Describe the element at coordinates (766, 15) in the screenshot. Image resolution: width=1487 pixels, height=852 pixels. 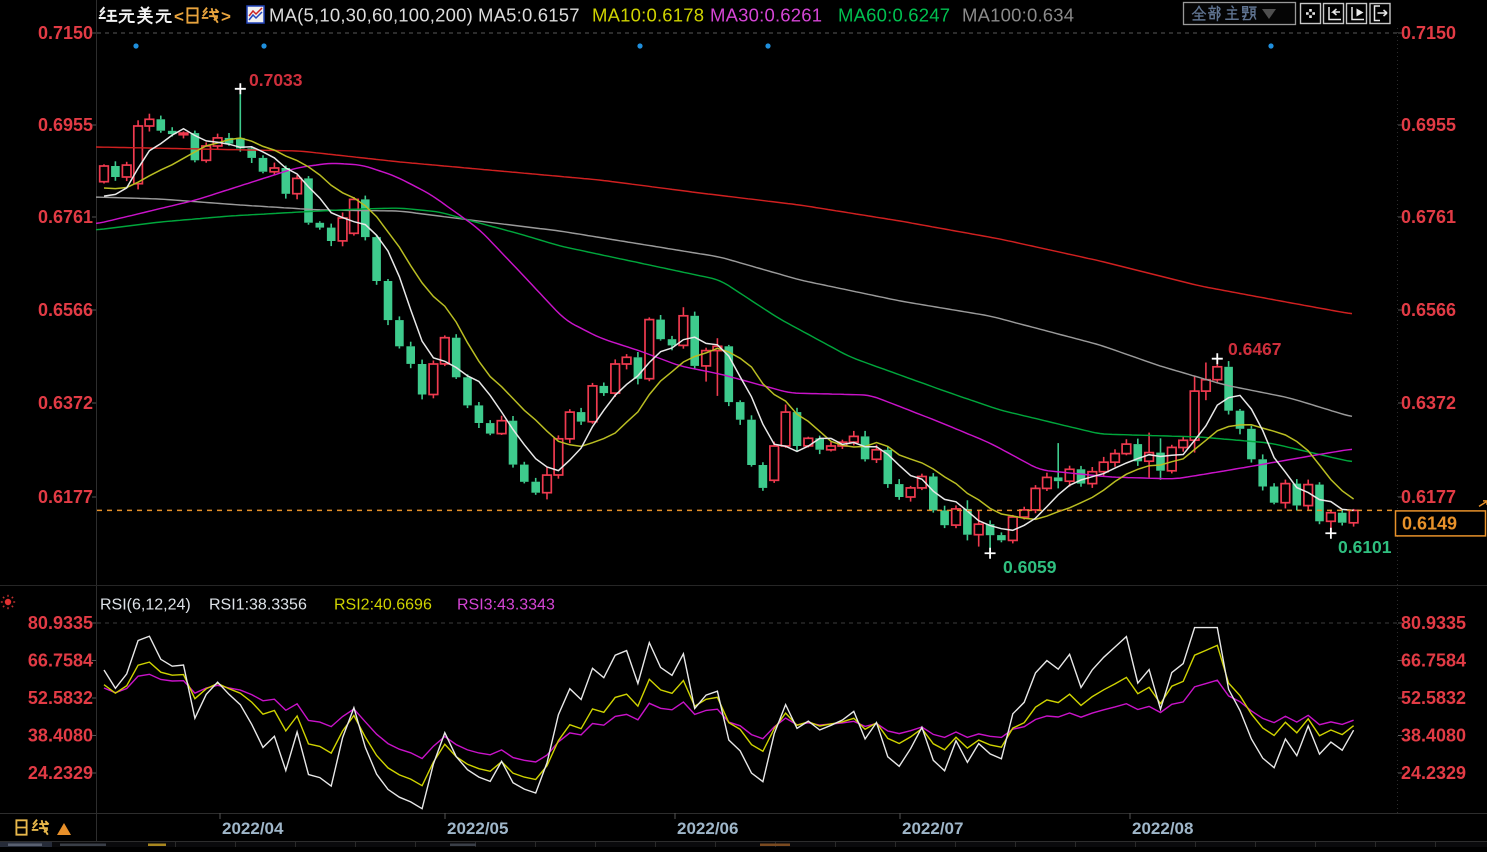
I see `svg-text: MA30:0.6261` at that location.